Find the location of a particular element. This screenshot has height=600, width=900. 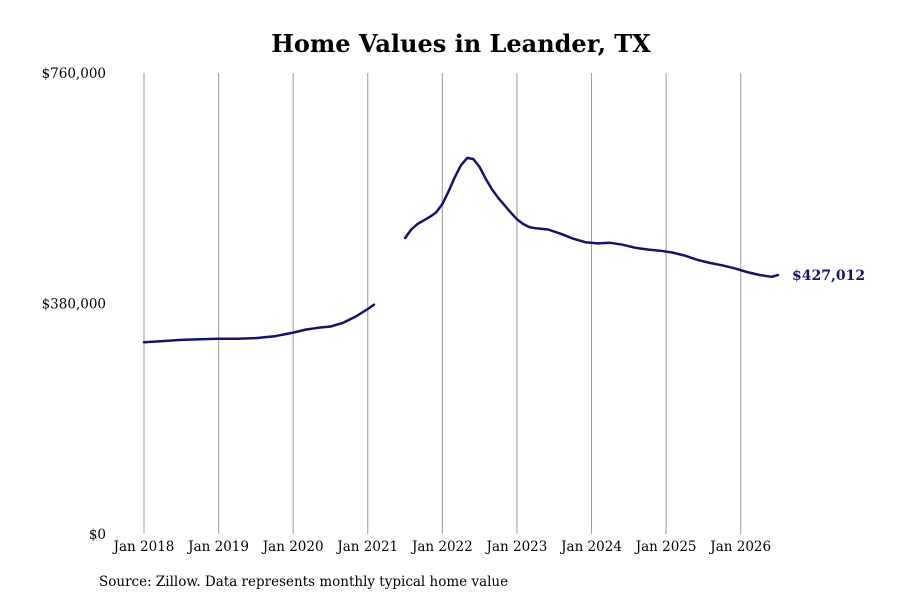

x-tick-label: Jan 2023 is located at coordinates (516, 547).